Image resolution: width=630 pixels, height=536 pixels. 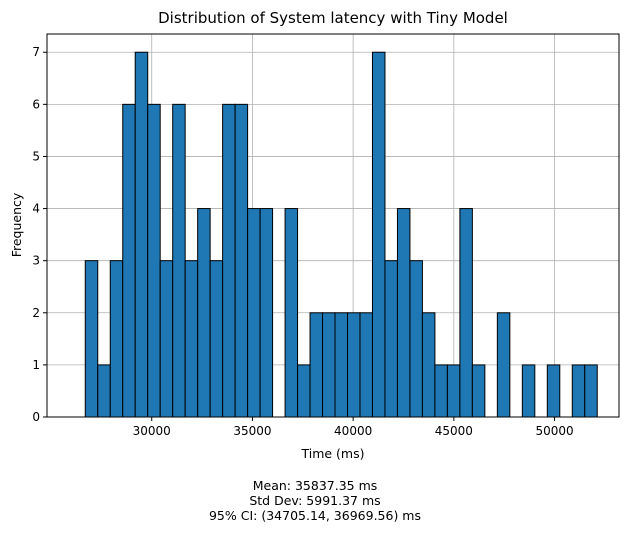 I want to click on y-tick-label: 5, so click(x=36, y=156).